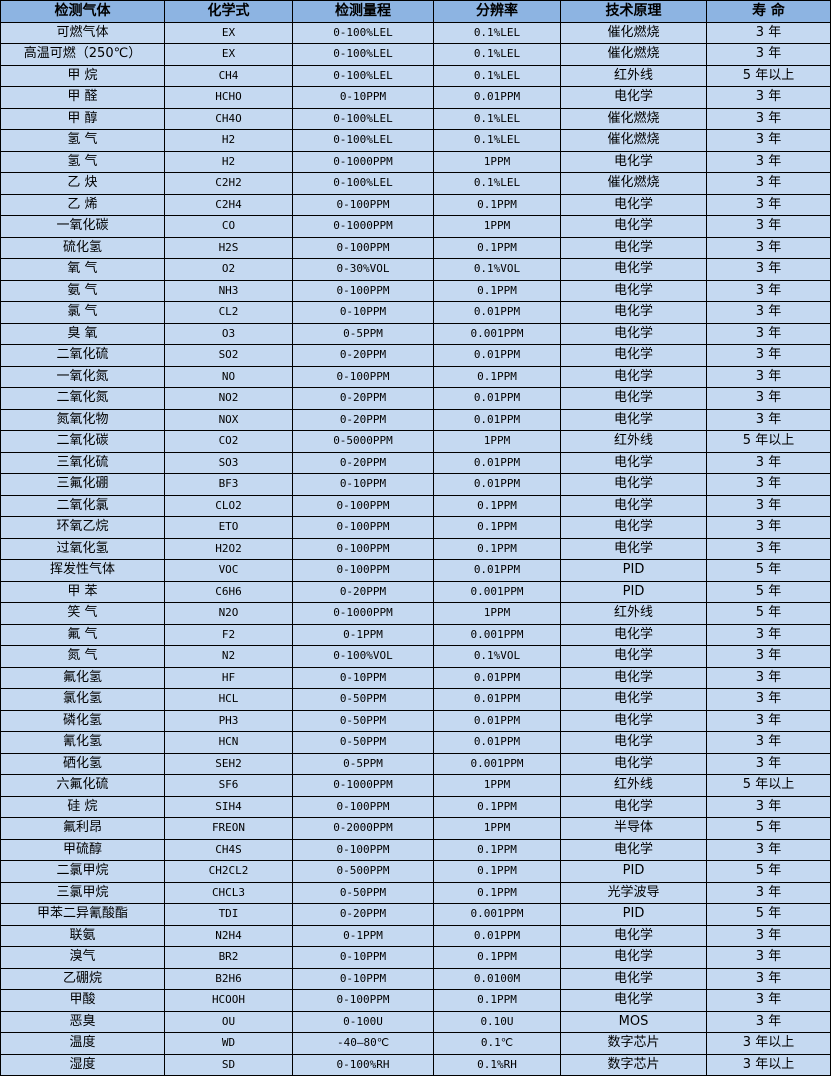 Image resolution: width=831 pixels, height=1076 pixels. I want to click on cell-gas-name: 三氟化硼, so click(82, 484).